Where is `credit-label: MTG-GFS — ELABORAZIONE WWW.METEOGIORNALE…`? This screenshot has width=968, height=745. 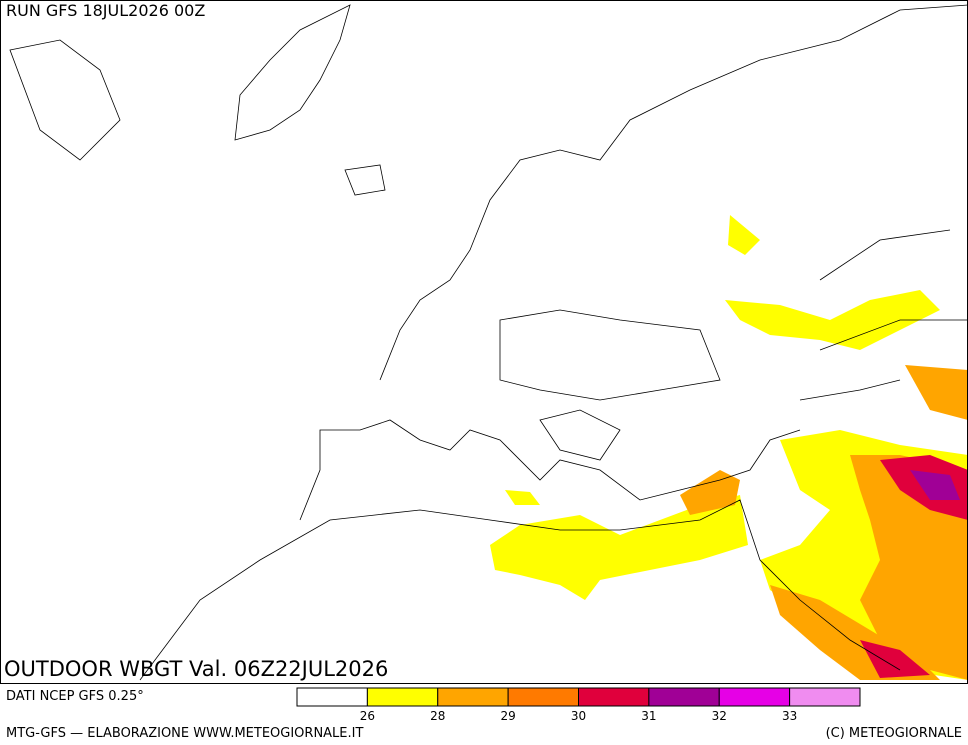
credit-label: MTG-GFS — ELABORAZIONE WWW.METEOGIORNALE… is located at coordinates (184, 733).